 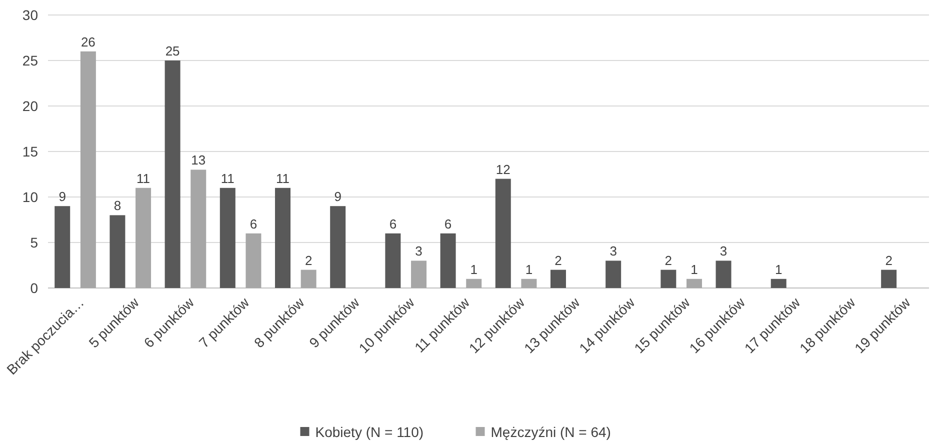 I want to click on legend-label: Kobiety (N = 110), so click(x=369, y=432).